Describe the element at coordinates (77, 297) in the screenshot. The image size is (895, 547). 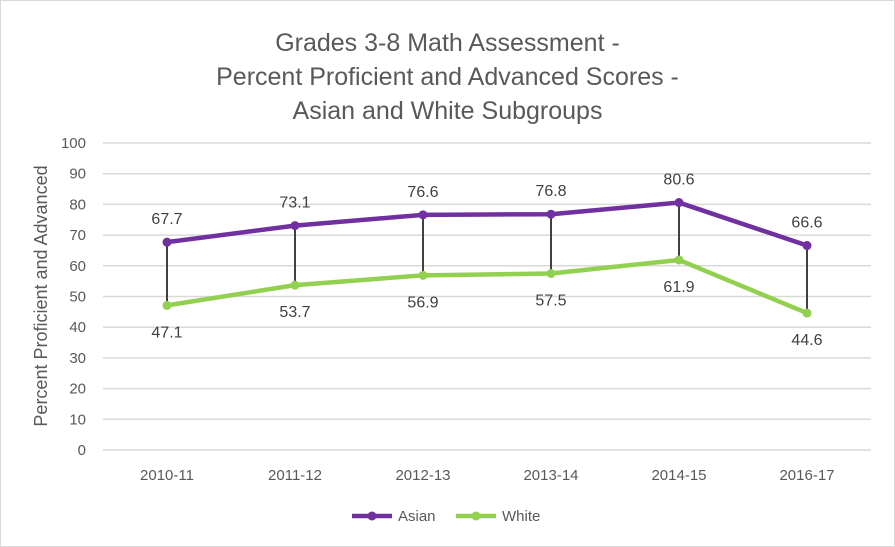
I see `y-tick-label: 50` at that location.